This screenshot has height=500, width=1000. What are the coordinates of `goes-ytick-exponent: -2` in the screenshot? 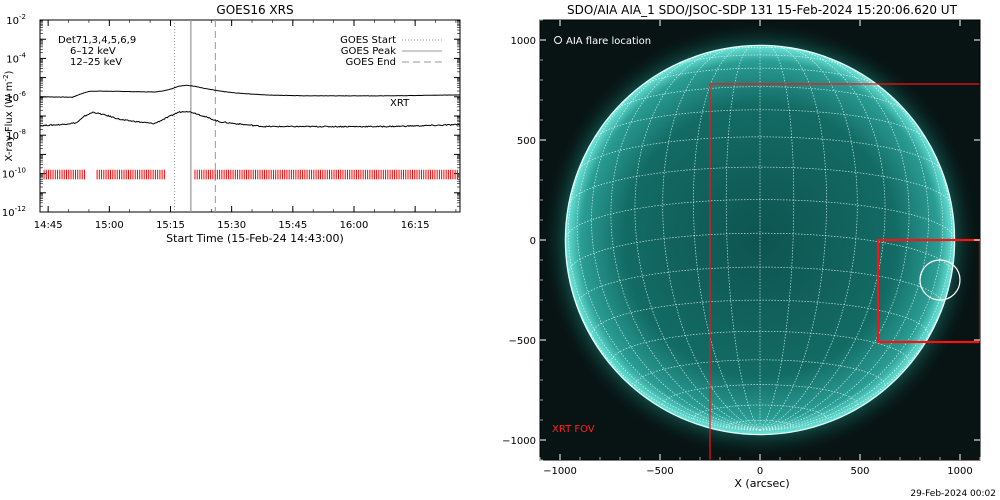 It's located at (22, 17).